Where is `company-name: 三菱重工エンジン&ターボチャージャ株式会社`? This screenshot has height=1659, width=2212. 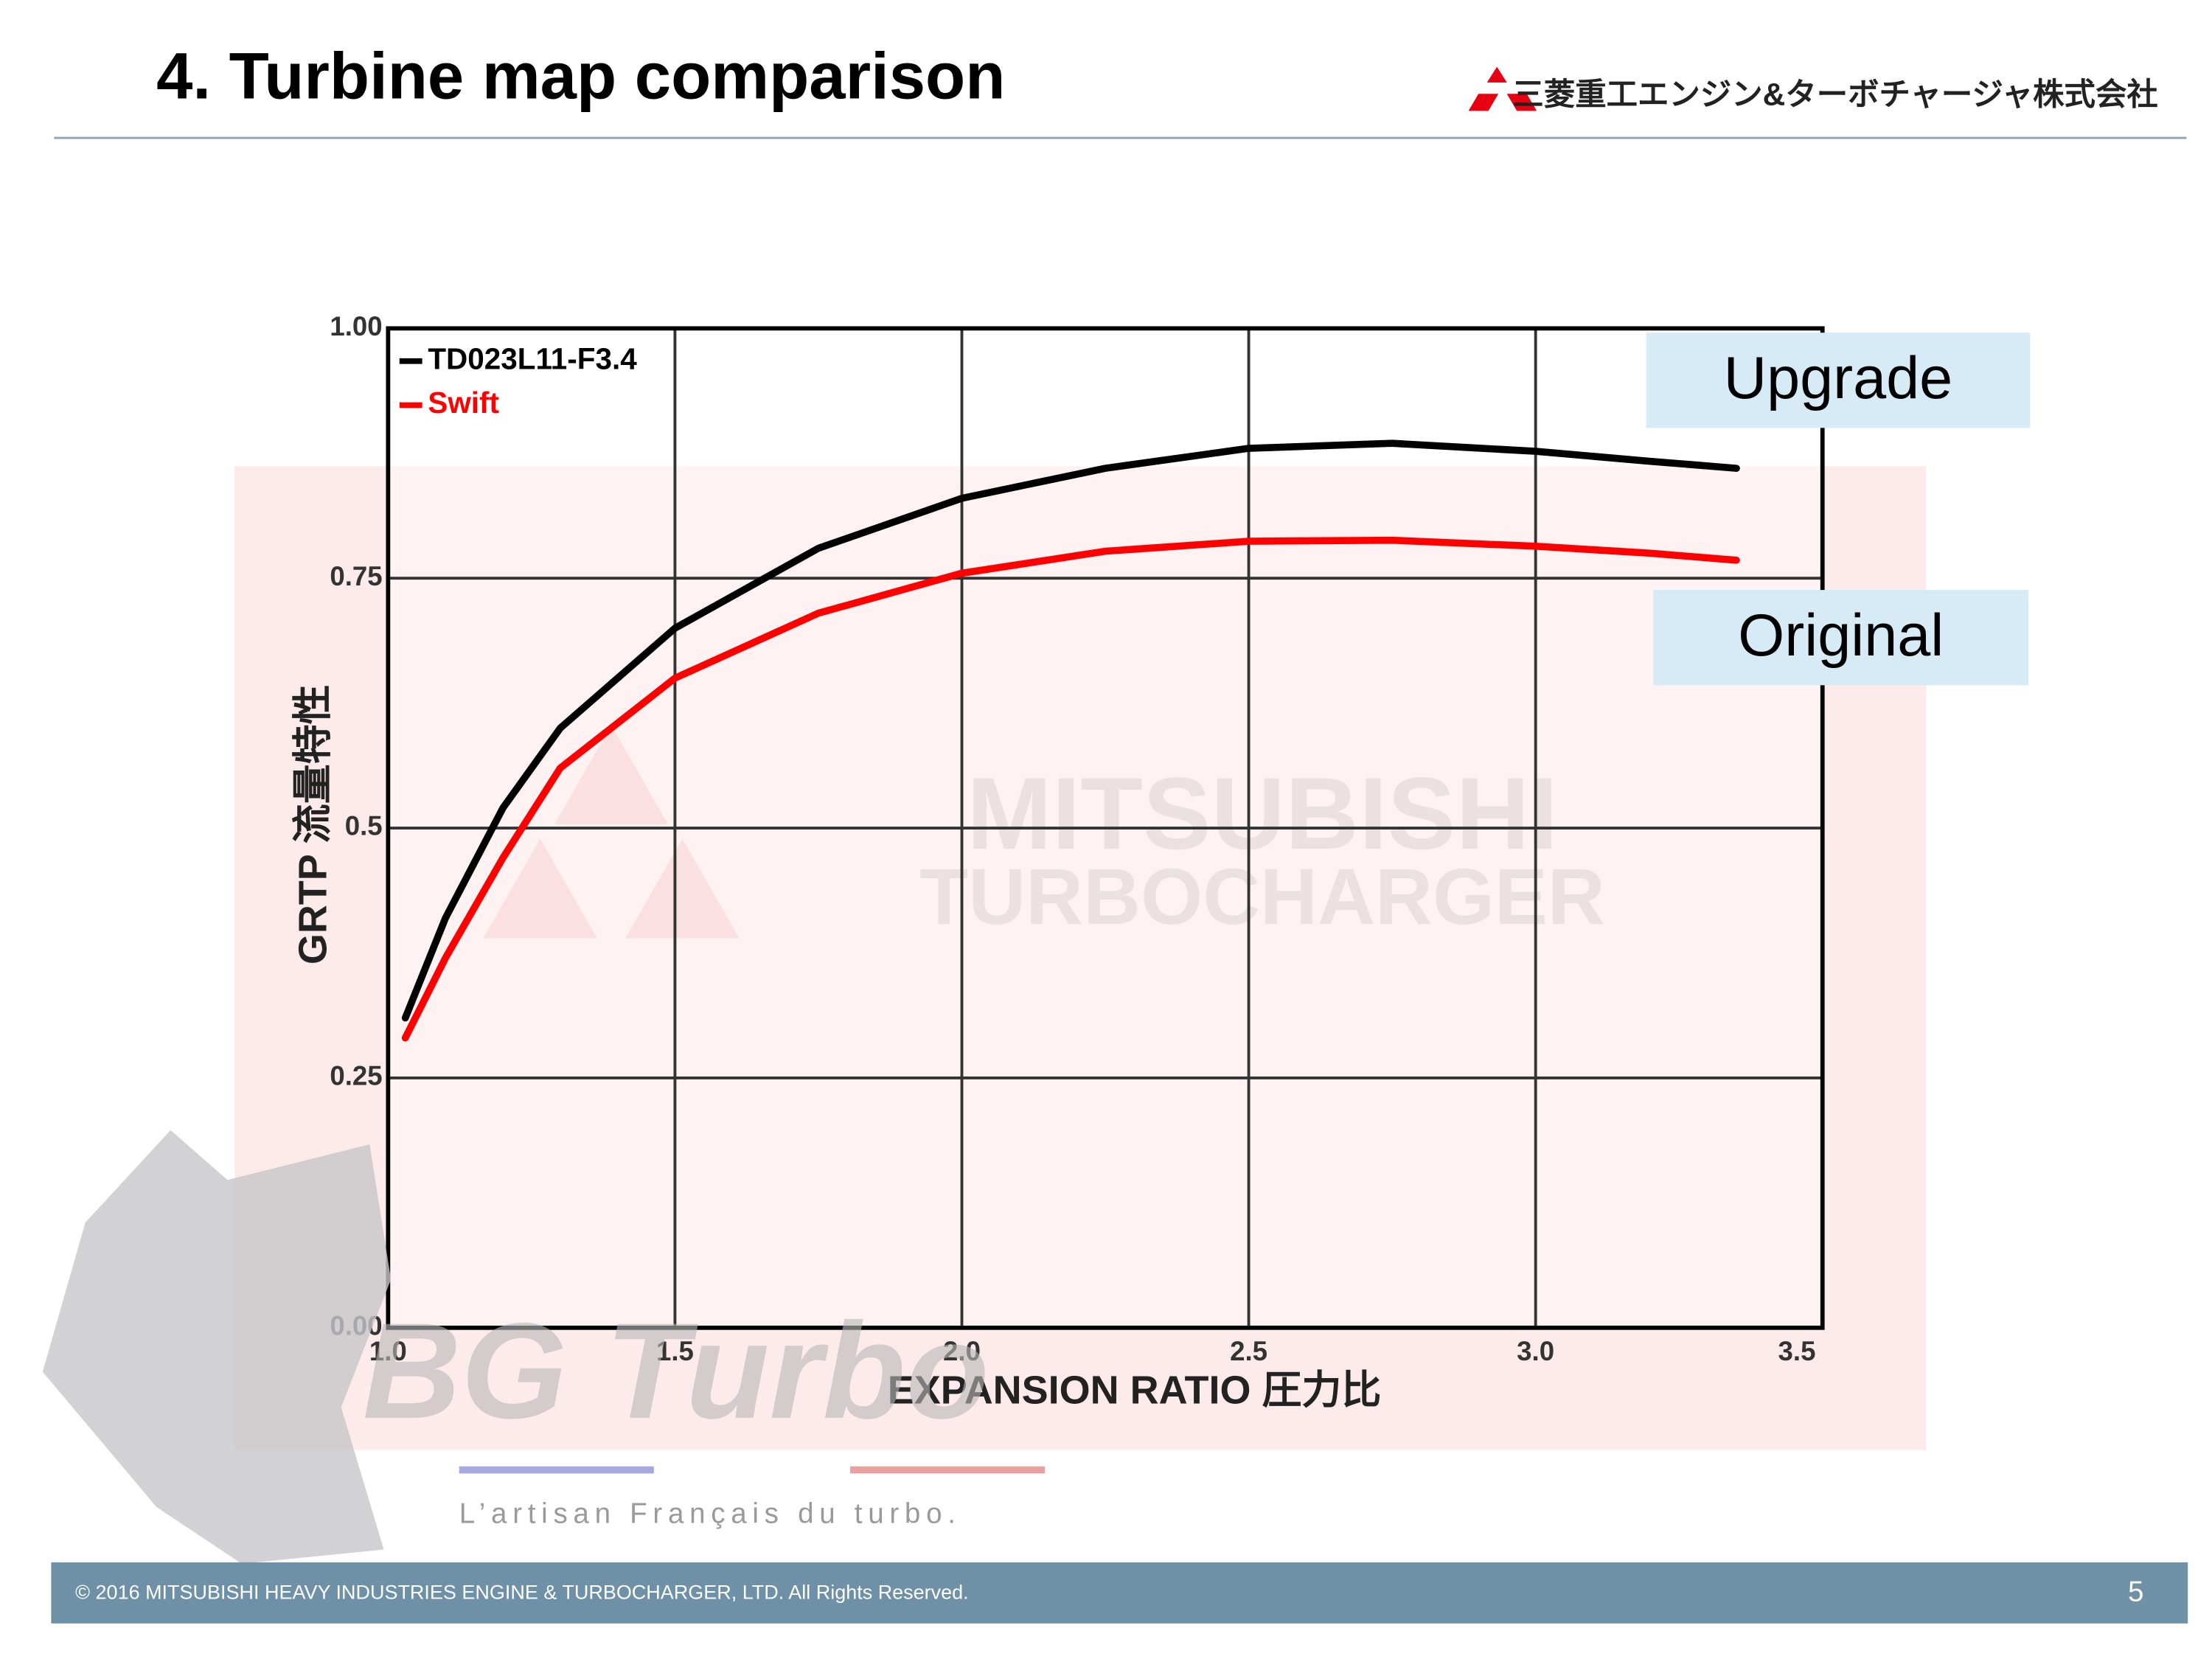 company-name: 三菱重工エンジン&ターボチャージャ株式会社 is located at coordinates (1834, 94).